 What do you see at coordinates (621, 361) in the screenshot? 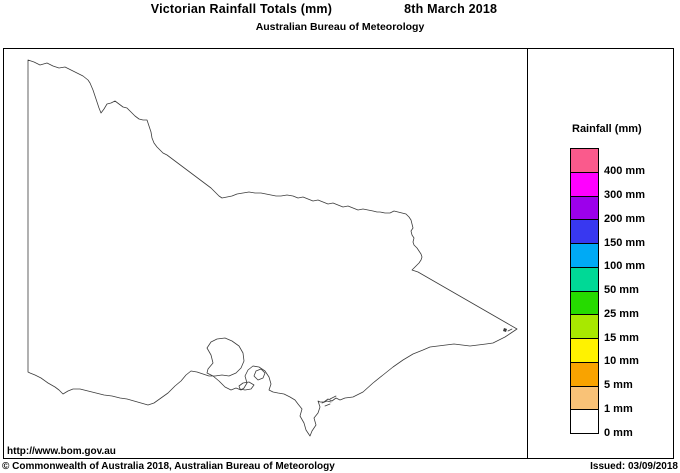
I see `legend-label-10-mm: 10 mm` at bounding box center [621, 361].